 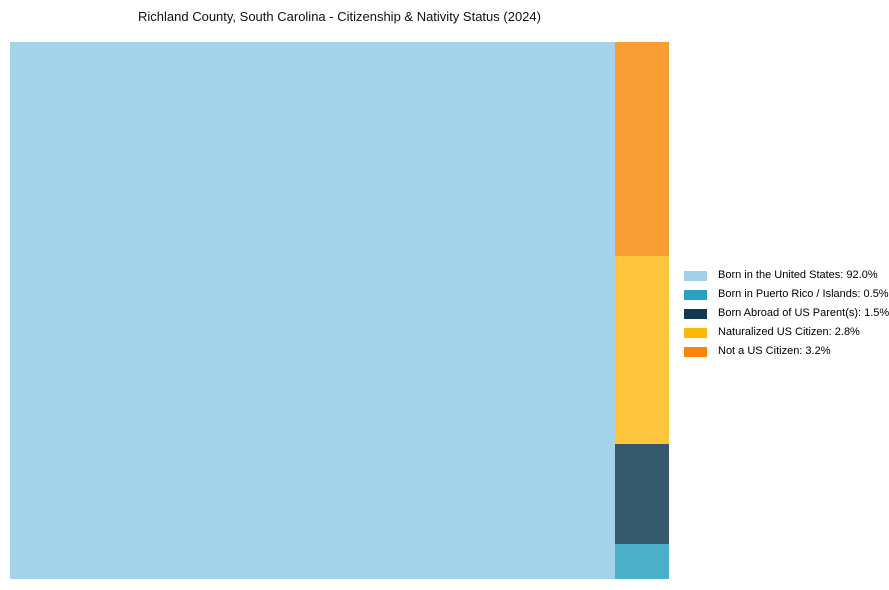 What do you see at coordinates (803, 294) in the screenshot?
I see `legend-label: Born in Puerto Rico / Islands: 0.5%` at bounding box center [803, 294].